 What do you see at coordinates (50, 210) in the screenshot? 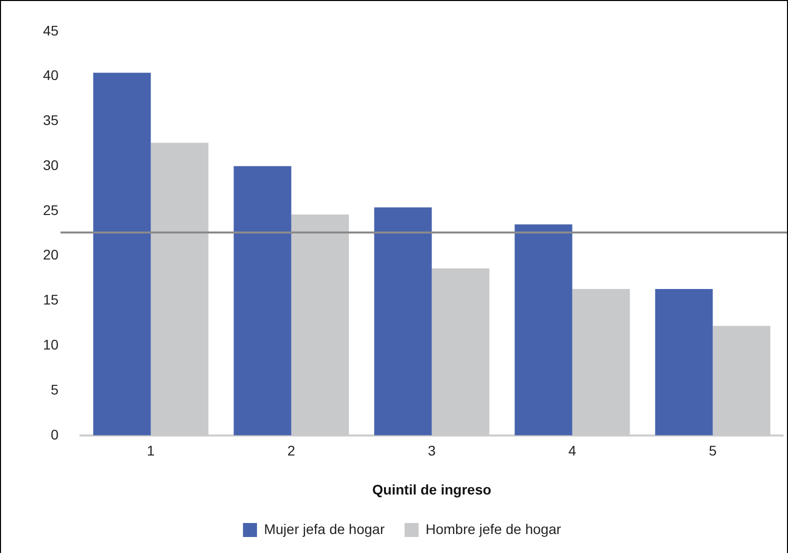
I see `y-tick-label: 25` at bounding box center [50, 210].